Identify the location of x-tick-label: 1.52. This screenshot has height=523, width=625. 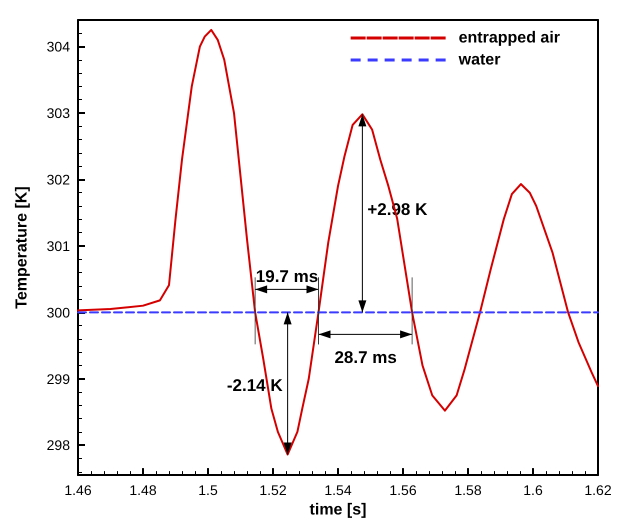
(273, 490).